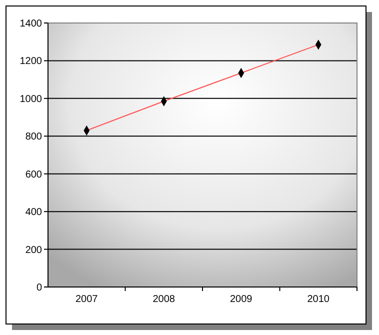  I want to click on y-tick-label: 600, so click(33, 174).